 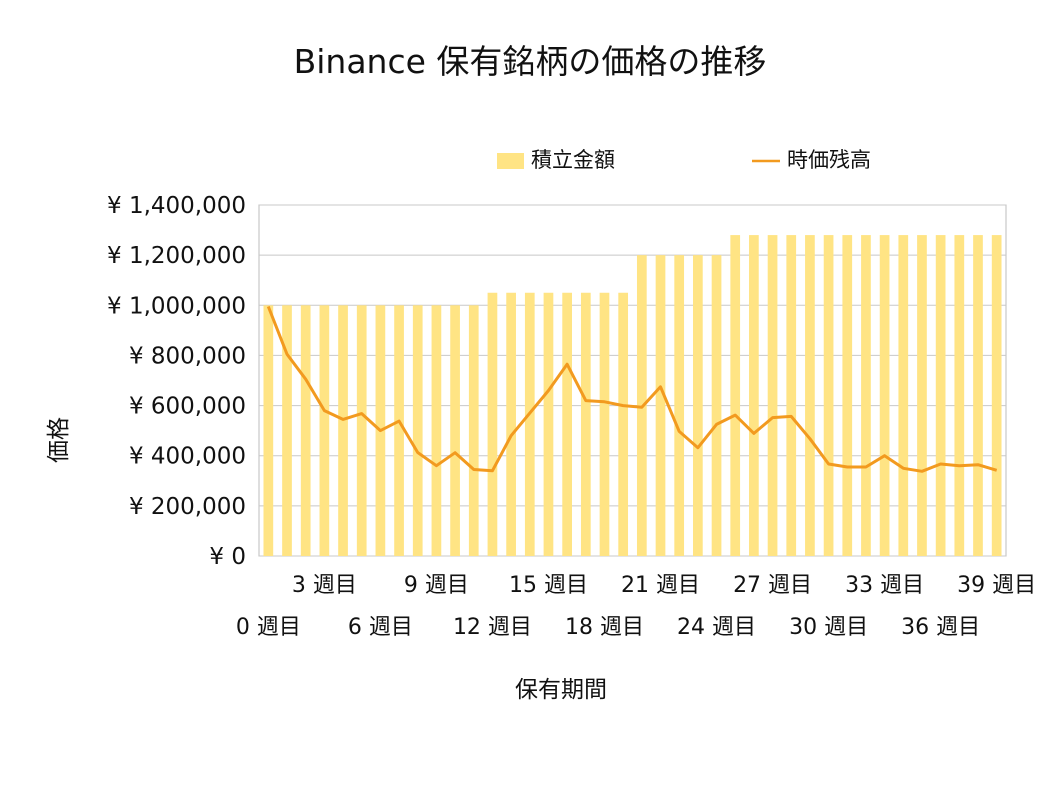 What do you see at coordinates (187, 356) in the screenshot?
I see `y-tick-label: ¥ 800,000` at bounding box center [187, 356].